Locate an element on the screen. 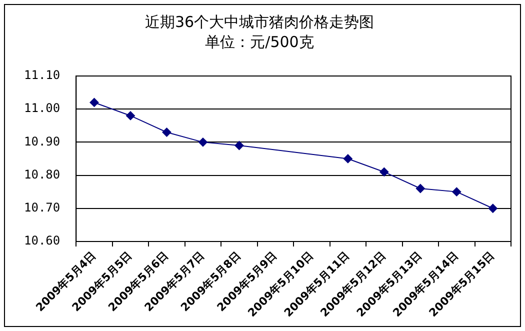  chart-subtitle: 单位：元/500克 is located at coordinates (259, 41).